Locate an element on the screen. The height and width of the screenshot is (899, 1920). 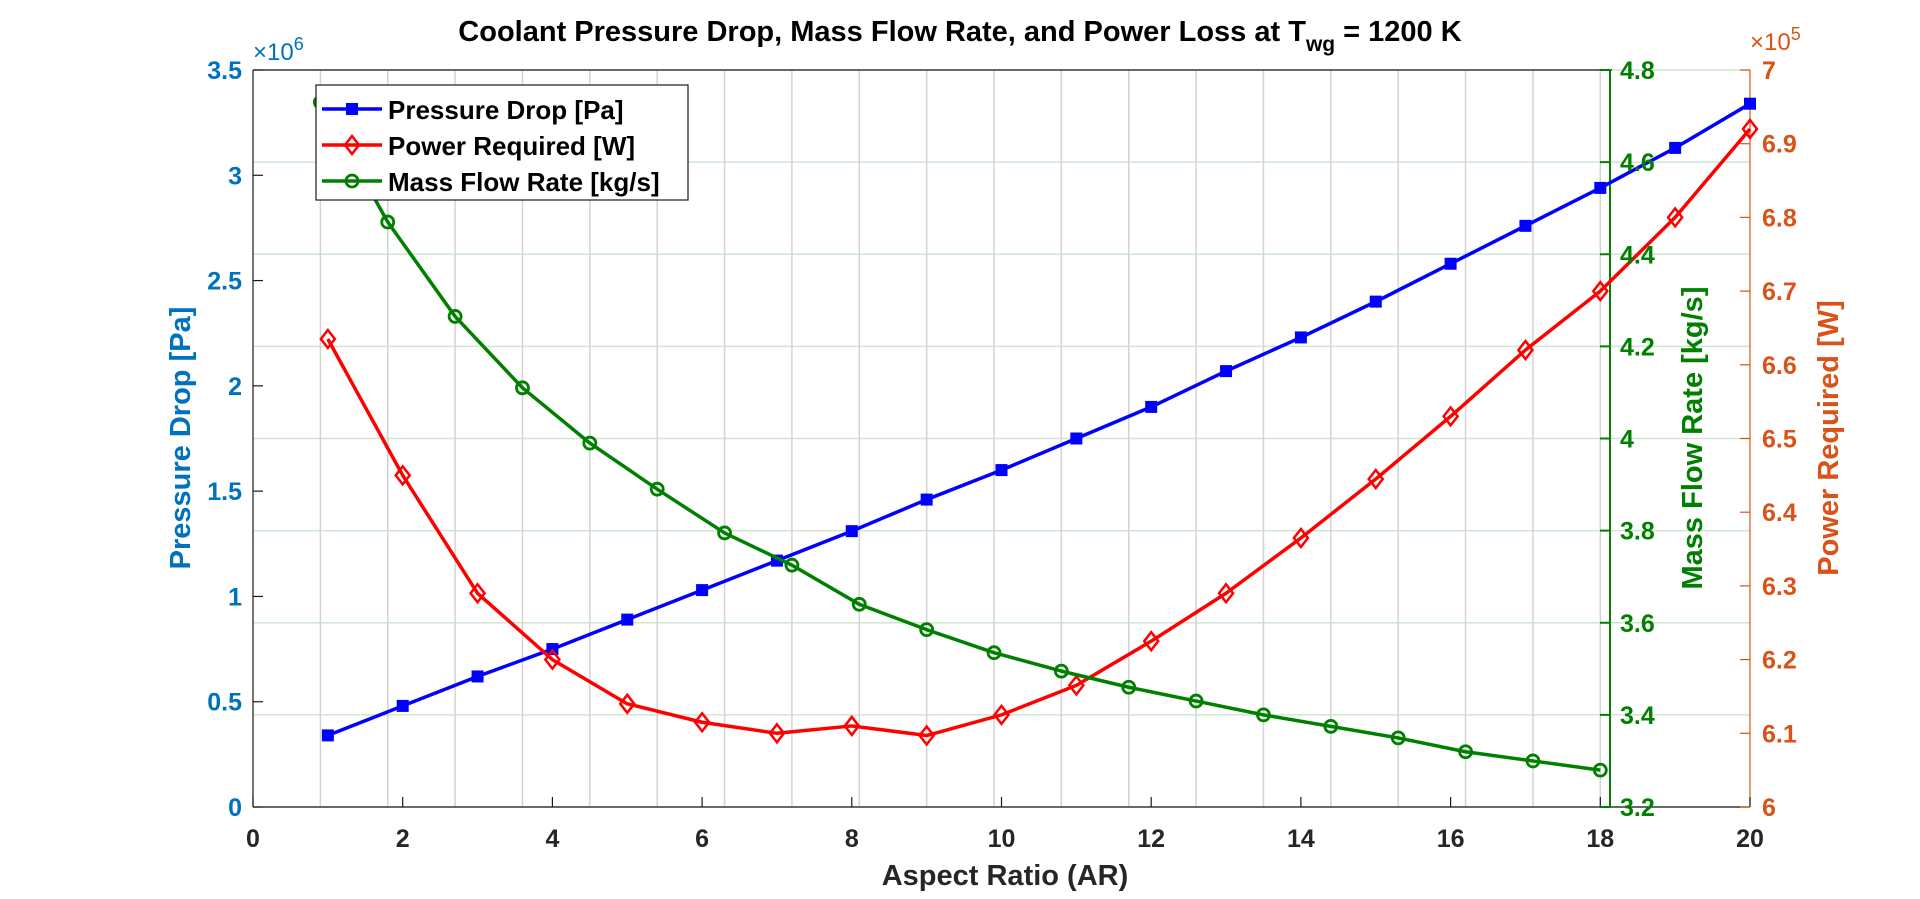
y-left-tick-label: 2.5 is located at coordinates (224, 282).